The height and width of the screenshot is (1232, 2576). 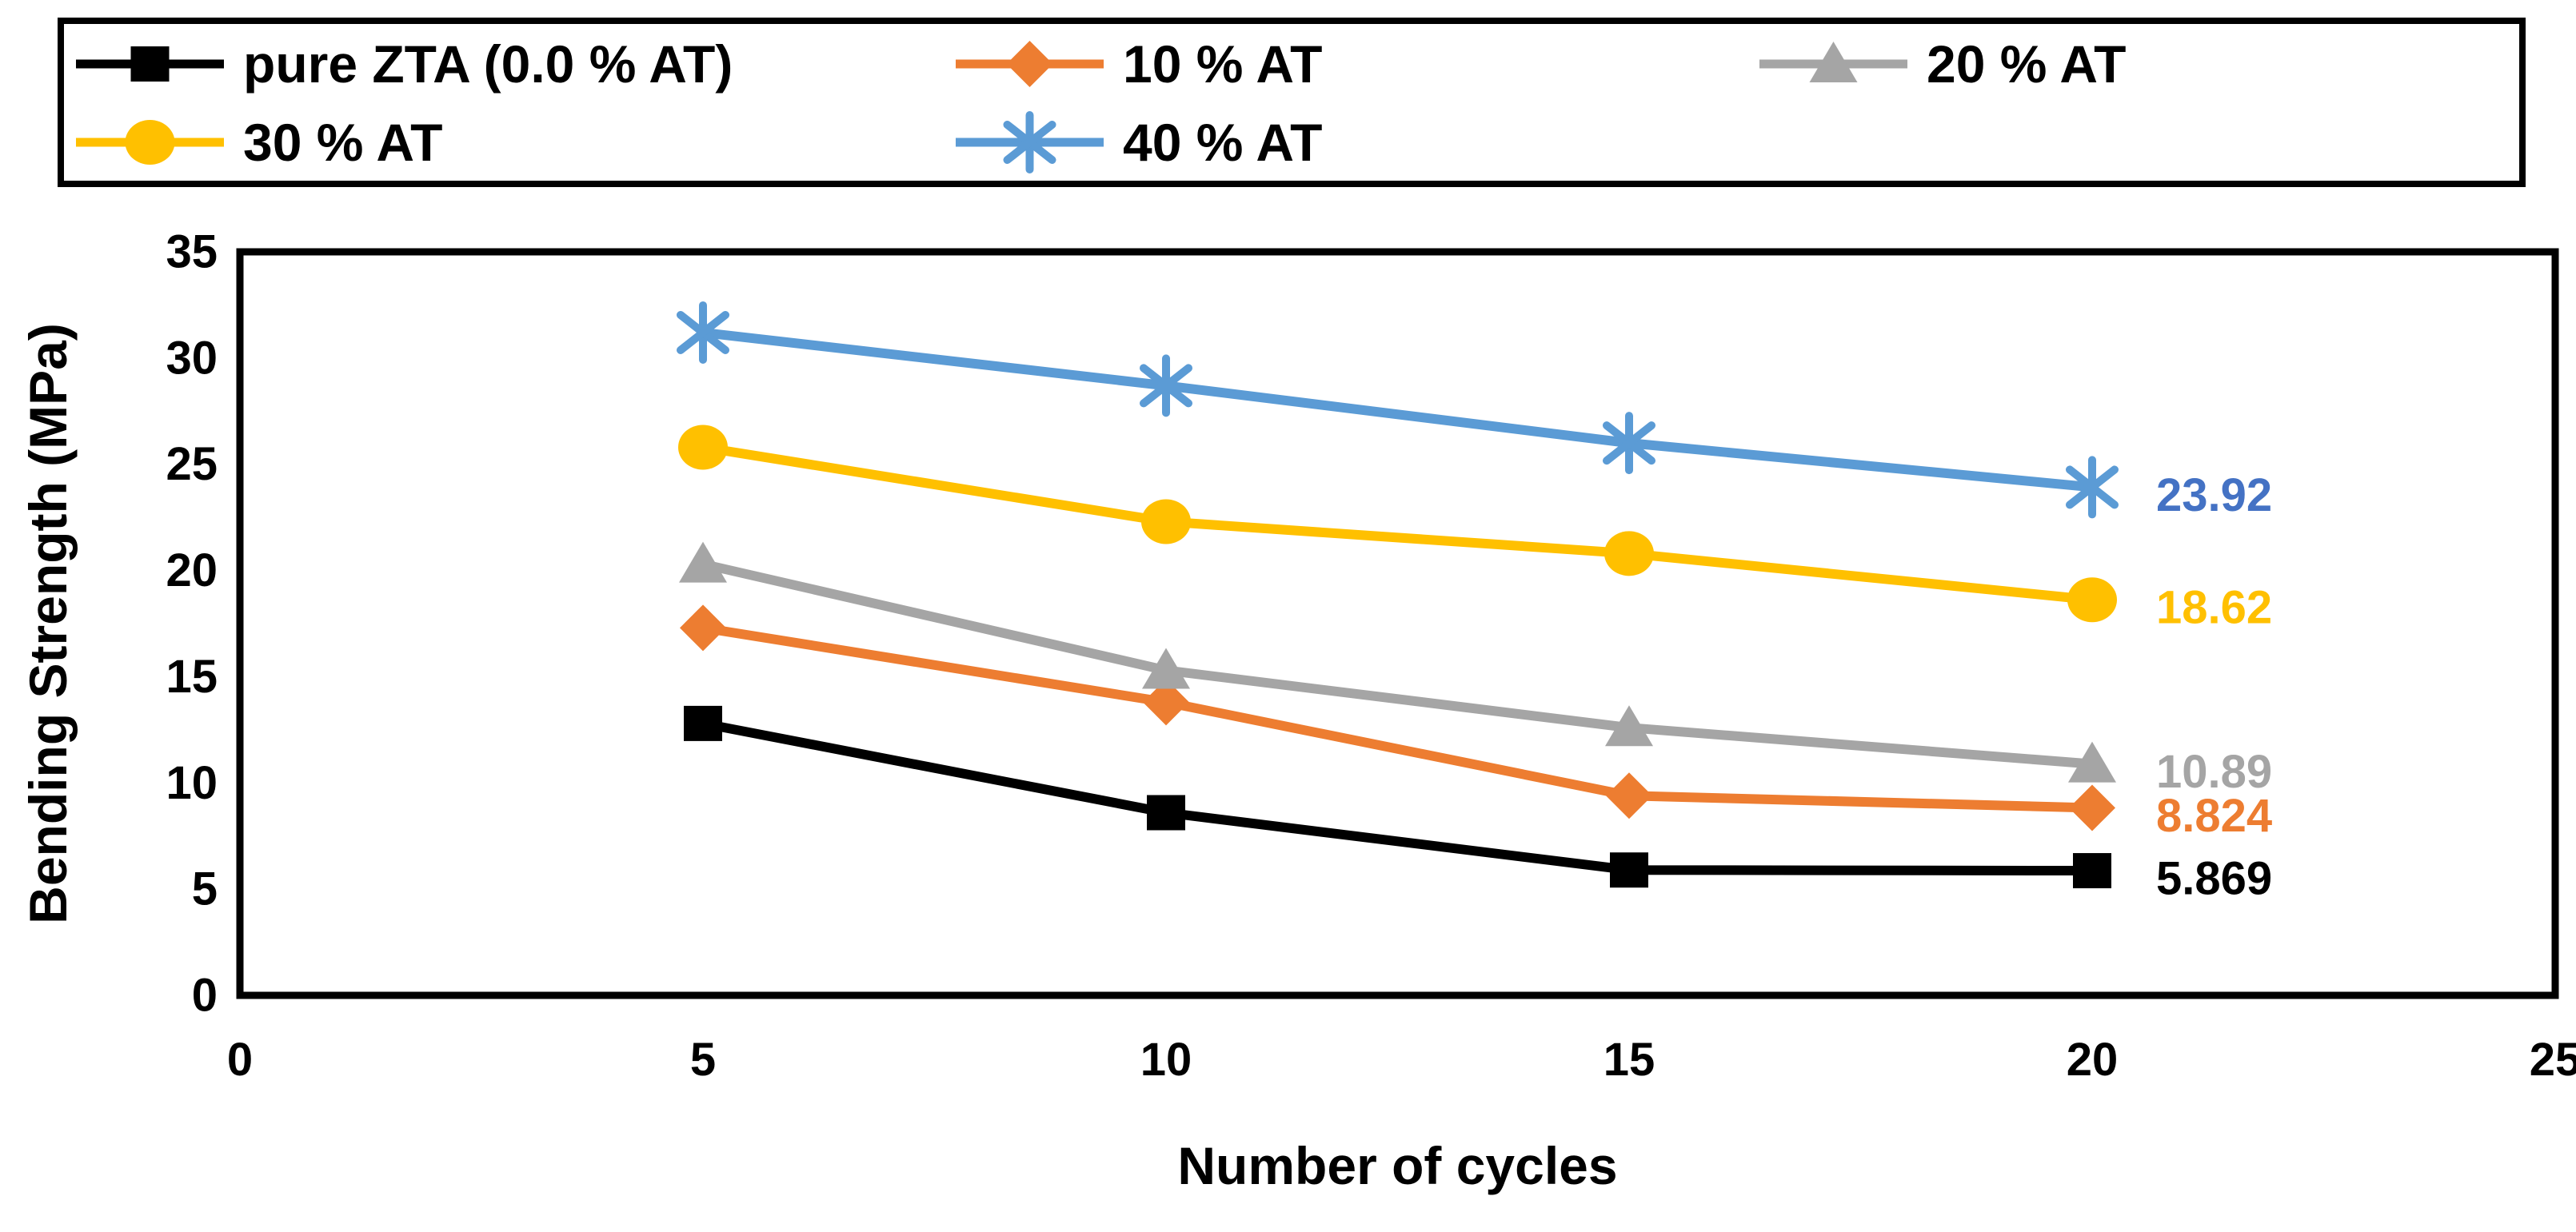 I want to click on legend-item-label: 40 % AT, so click(x=1223, y=142).